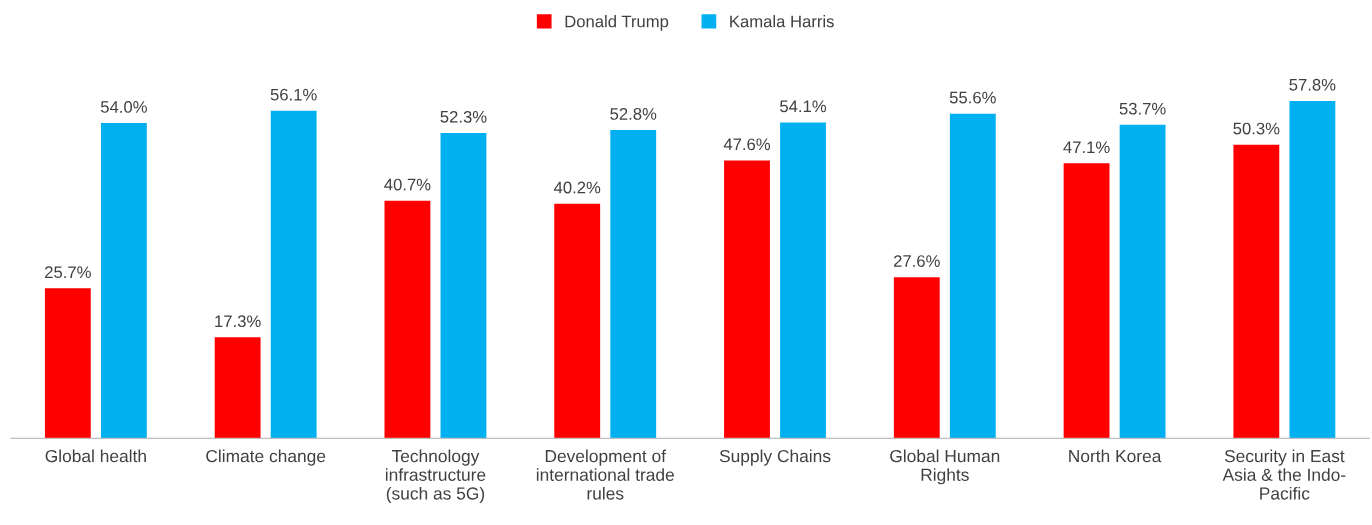  I want to click on data-label: 52.3%, so click(463, 116).